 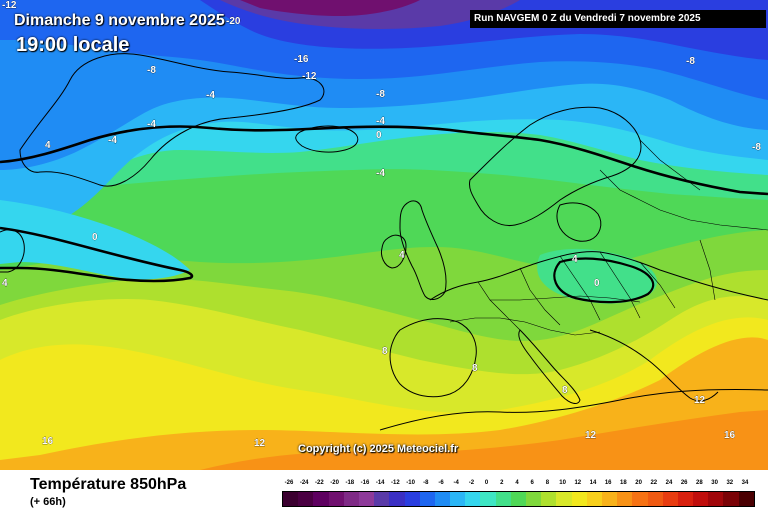 I want to click on scale-label: -26, so click(x=289, y=483).